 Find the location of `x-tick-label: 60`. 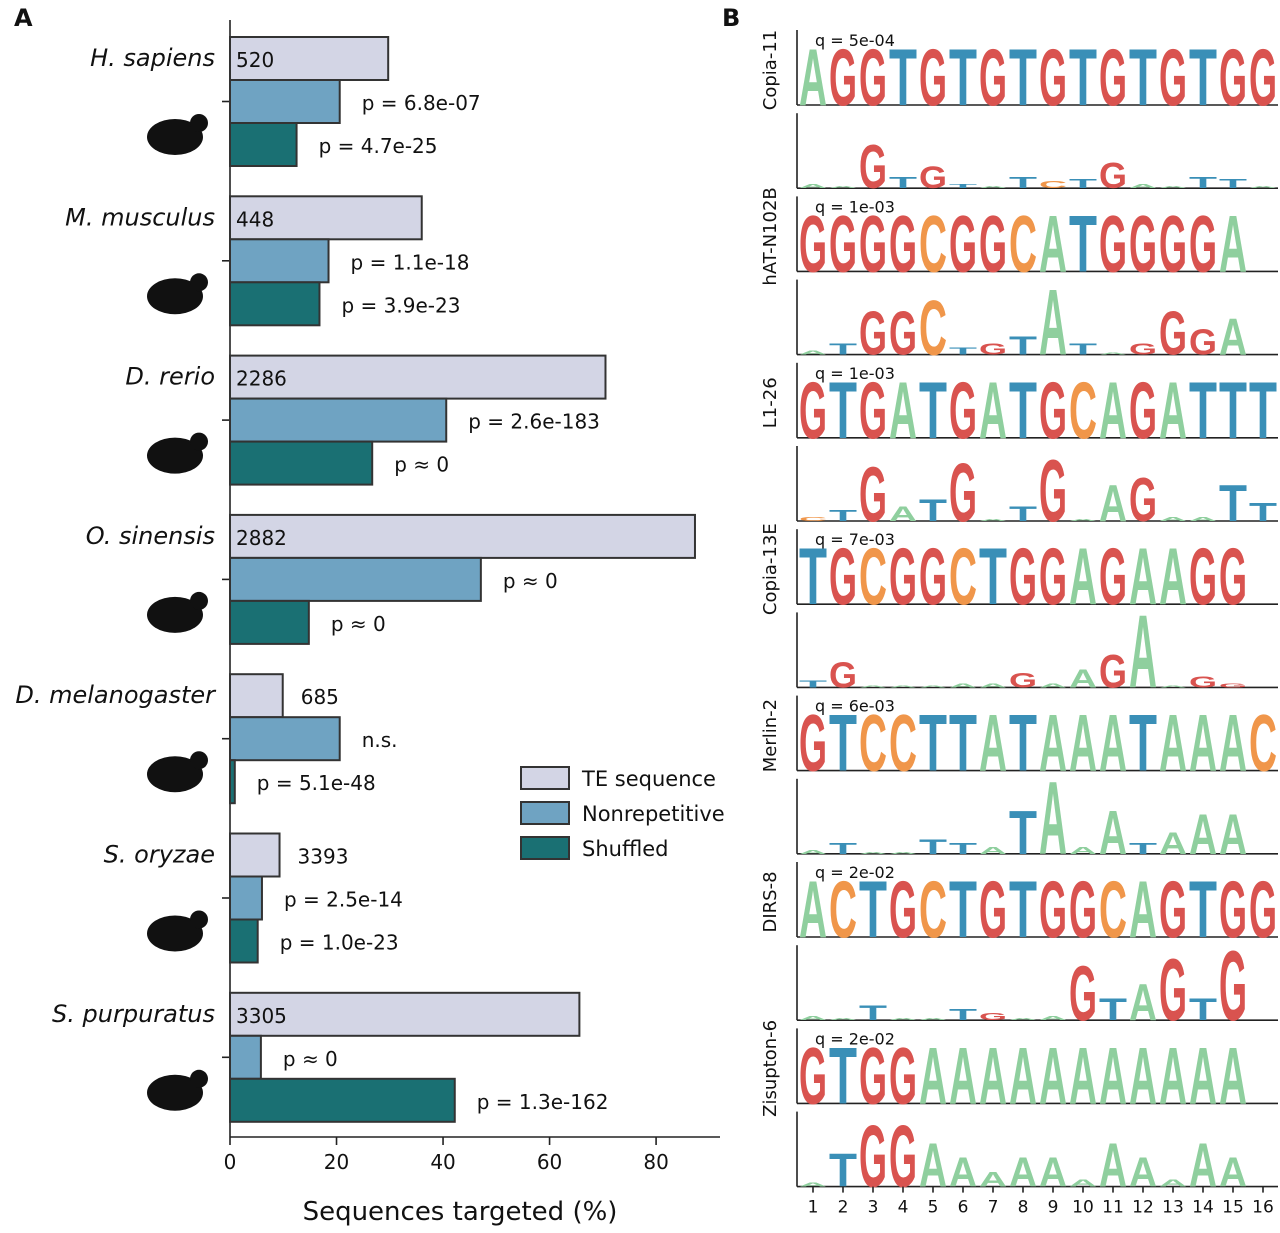

x-tick-label: 60 is located at coordinates (549, 1162).